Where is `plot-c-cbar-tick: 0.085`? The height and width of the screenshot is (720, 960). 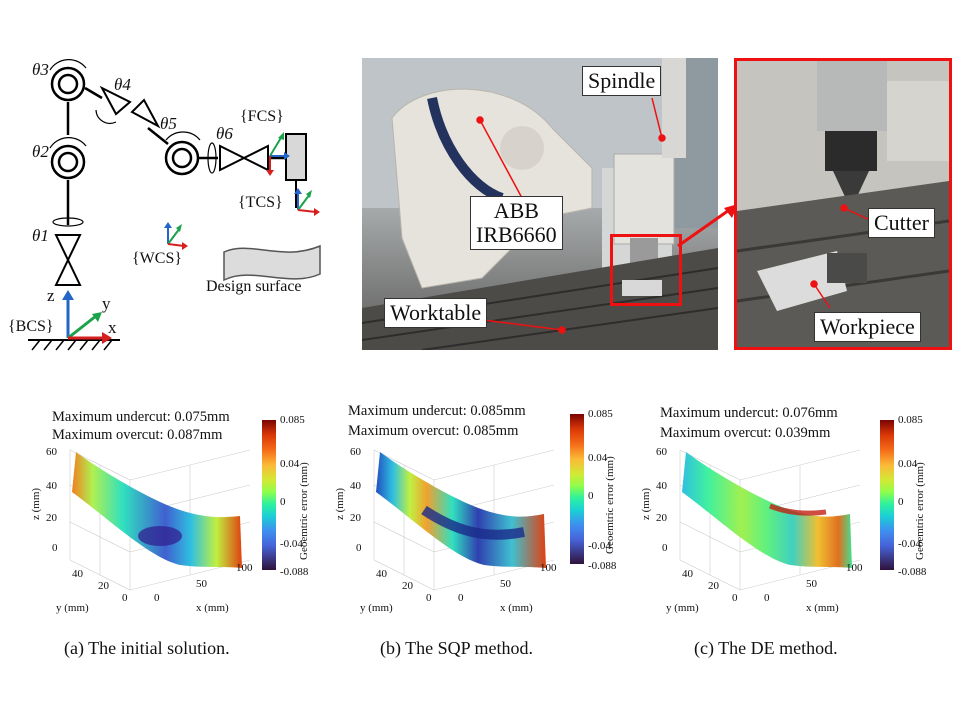
plot-c-cbar-tick: 0.085 is located at coordinates (910, 420).